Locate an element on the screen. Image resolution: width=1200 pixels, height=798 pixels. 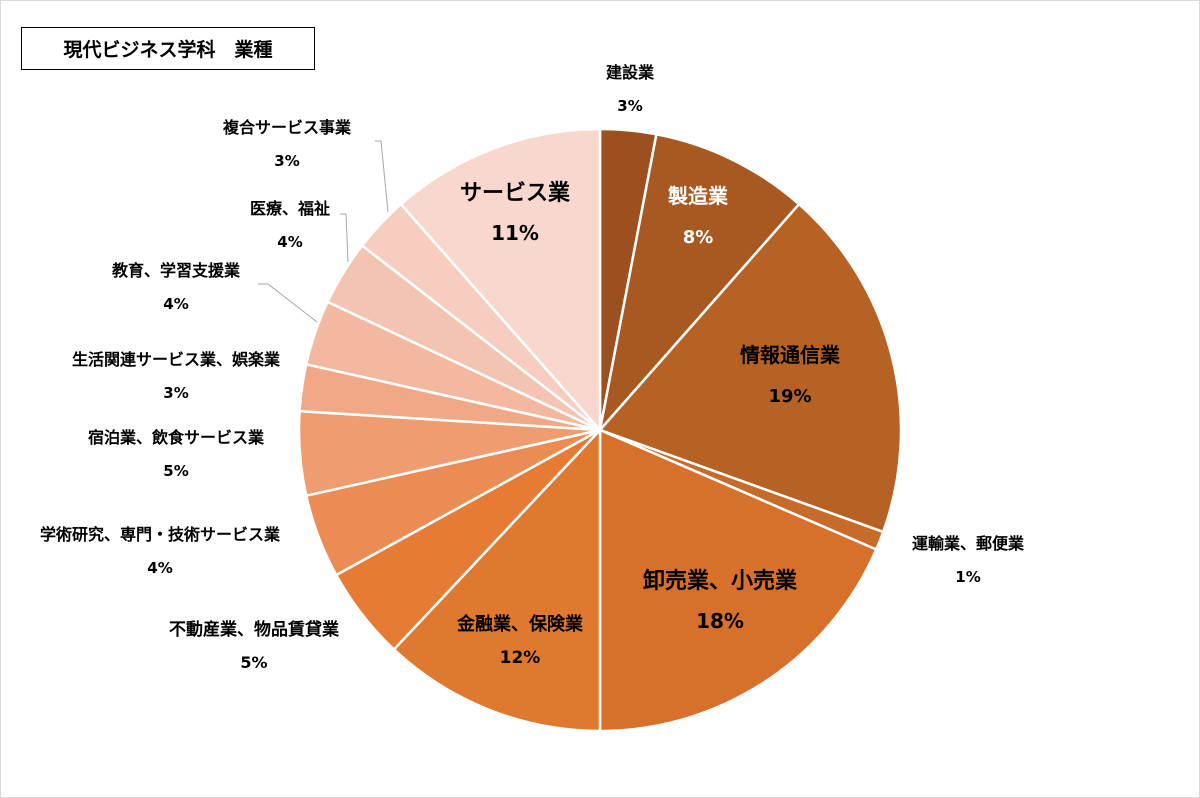
slice-name-label: 医療、福祉 is located at coordinates (290, 208).